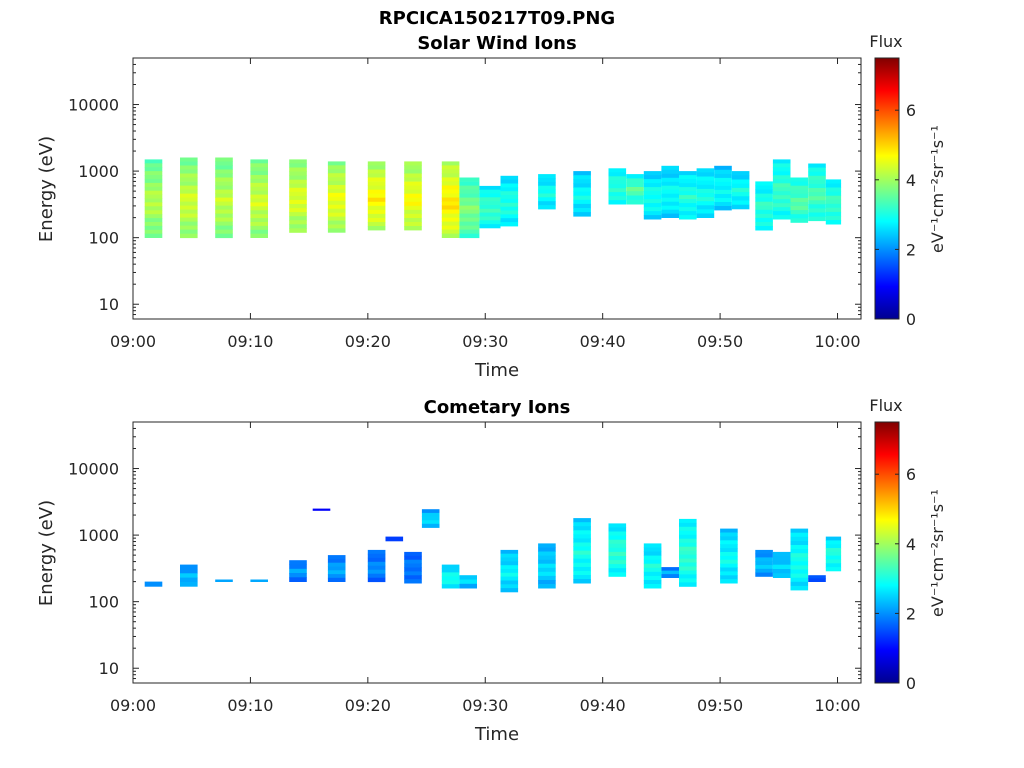  What do you see at coordinates (908, 180) in the screenshot?
I see `colorbar: Flux 0 2 4 6 eV⁻¹cm⁻²sr⁻¹s⁻¹` at bounding box center [908, 180].